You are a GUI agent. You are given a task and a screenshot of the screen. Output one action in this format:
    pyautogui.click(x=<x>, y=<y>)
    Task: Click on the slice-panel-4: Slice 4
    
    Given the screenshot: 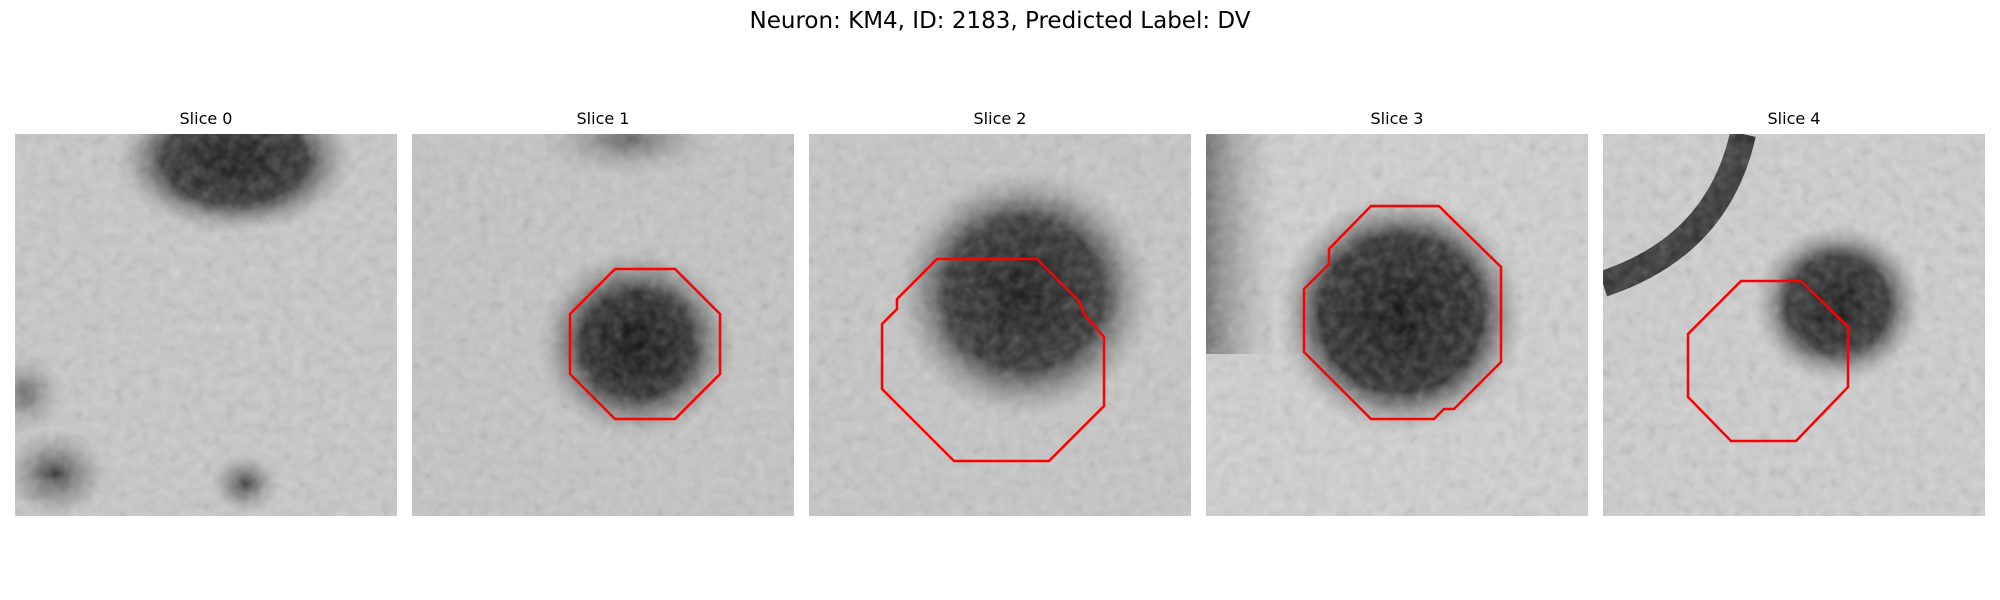 What is the action you would take?
    pyautogui.click(x=1794, y=310)
    